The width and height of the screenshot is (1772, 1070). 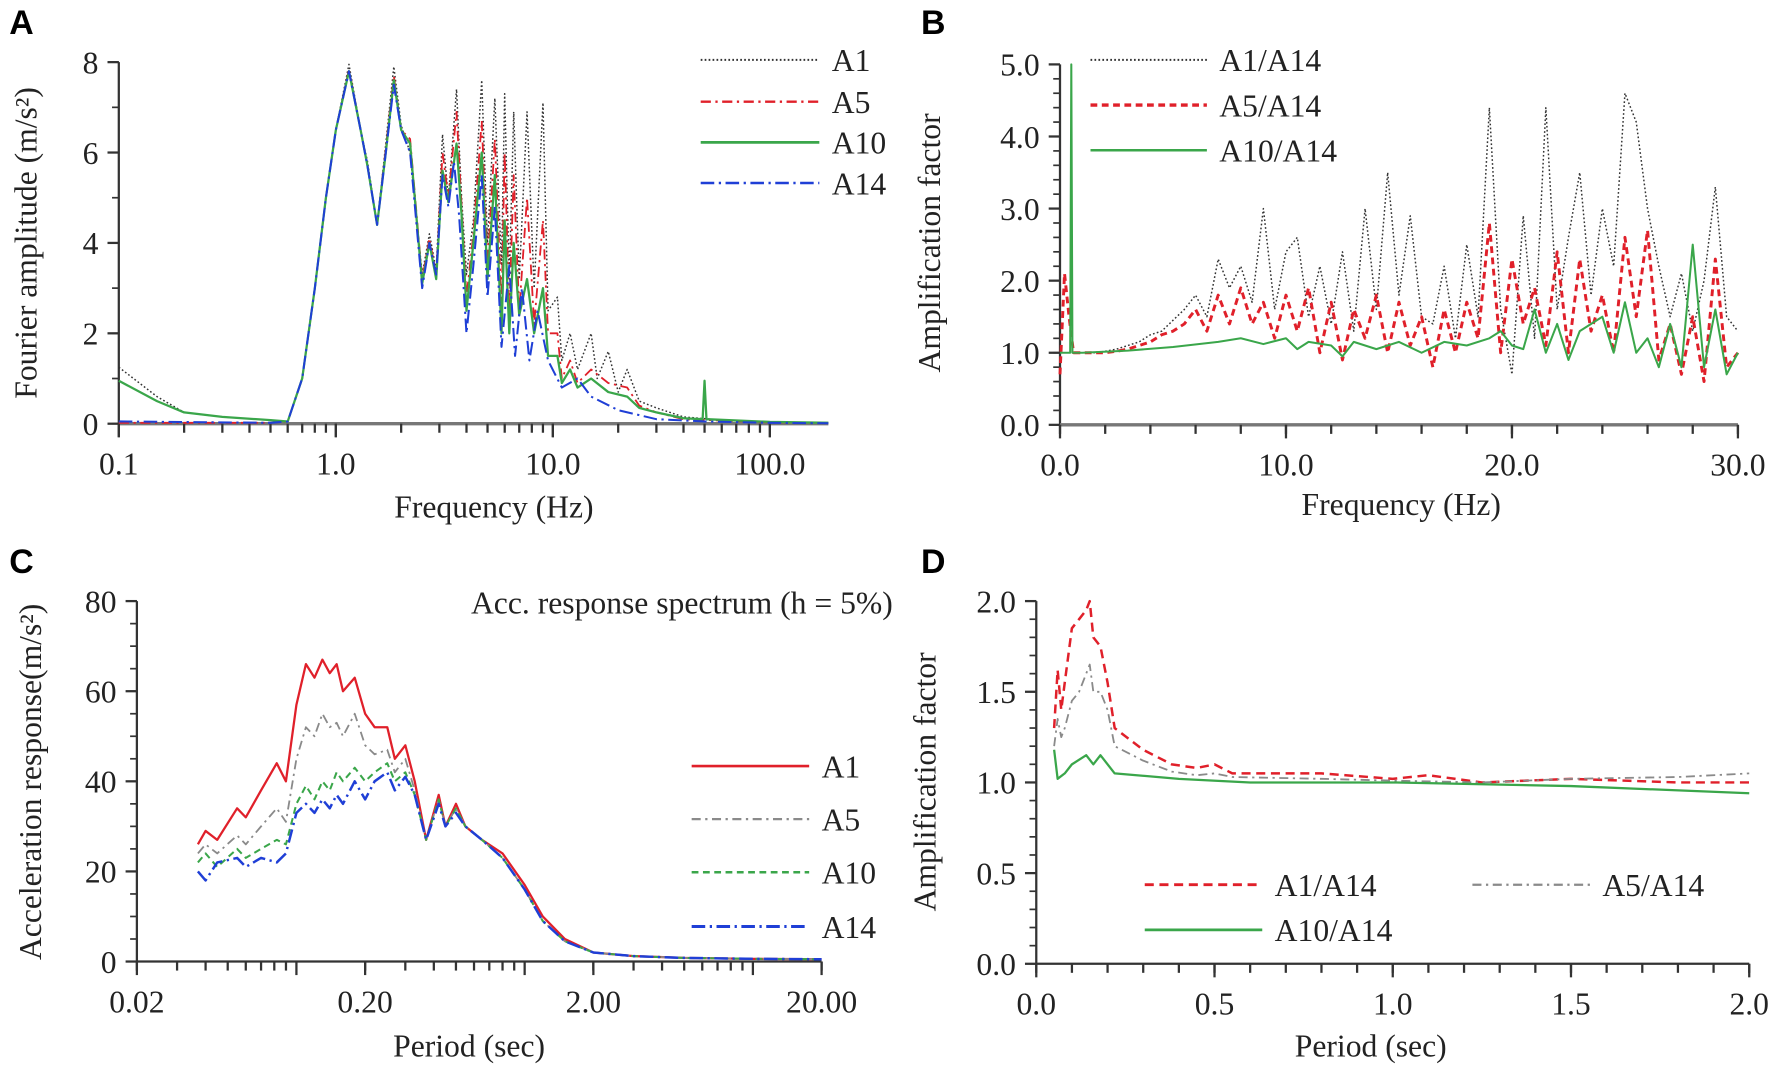 I want to click on x-tick-label: 0.02, so click(x=136, y=1001).